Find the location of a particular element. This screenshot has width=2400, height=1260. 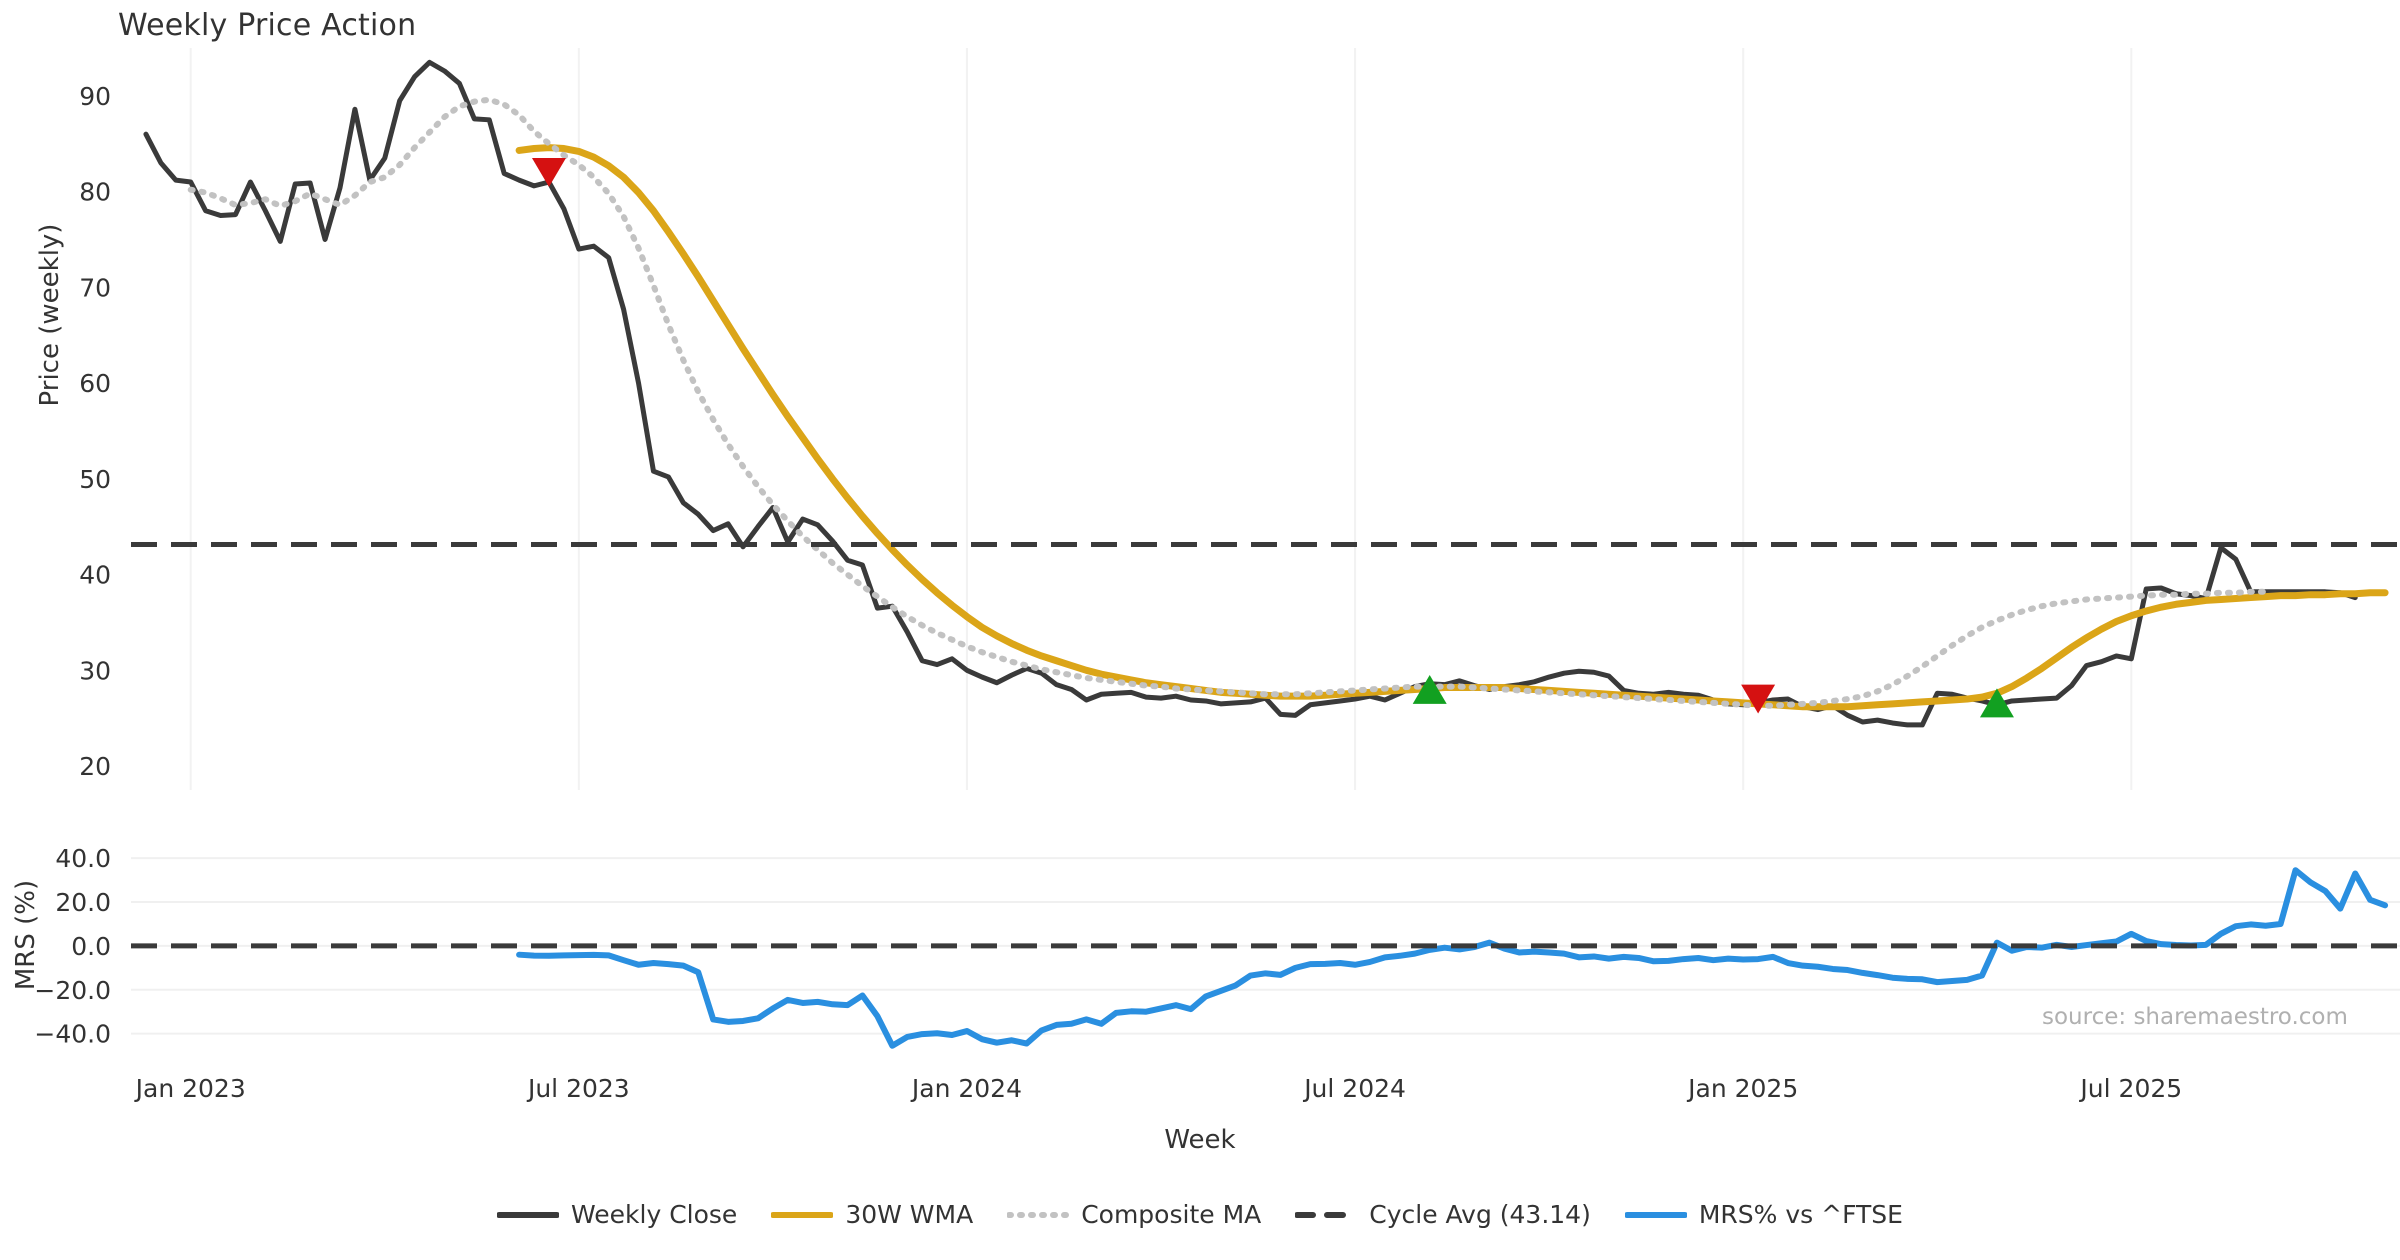

x-tick-label-1: Jul 2023 is located at coordinates (578, 1088).